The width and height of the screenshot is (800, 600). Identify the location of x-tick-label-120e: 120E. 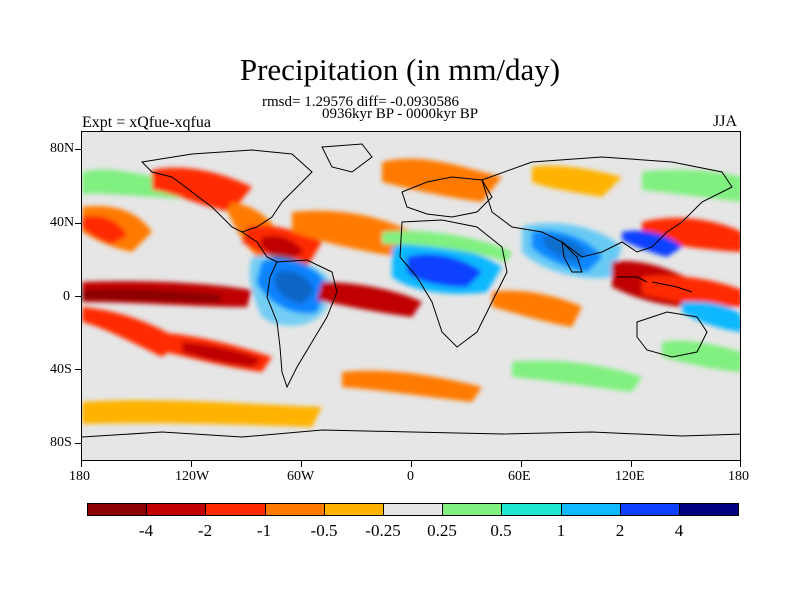
(630, 476).